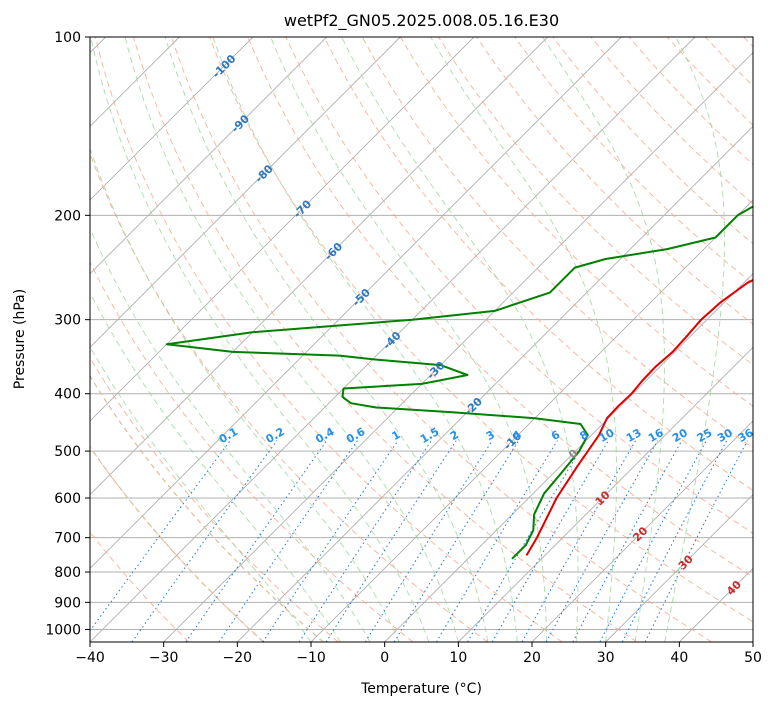 This screenshot has width=775, height=708. Describe the element at coordinates (67, 452) in the screenshot. I see `y-tick-label: 500` at that location.